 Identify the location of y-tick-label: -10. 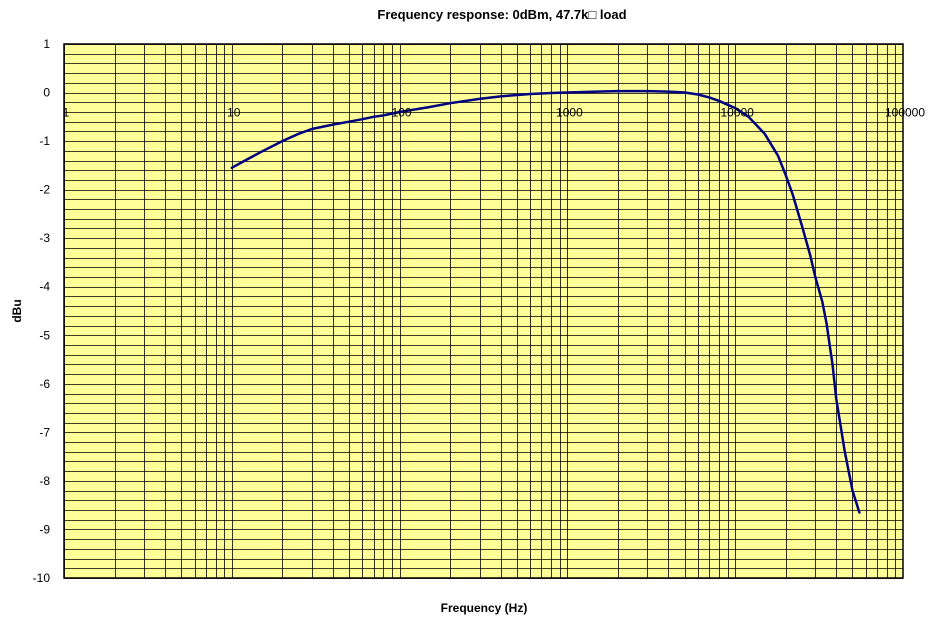
(42, 578).